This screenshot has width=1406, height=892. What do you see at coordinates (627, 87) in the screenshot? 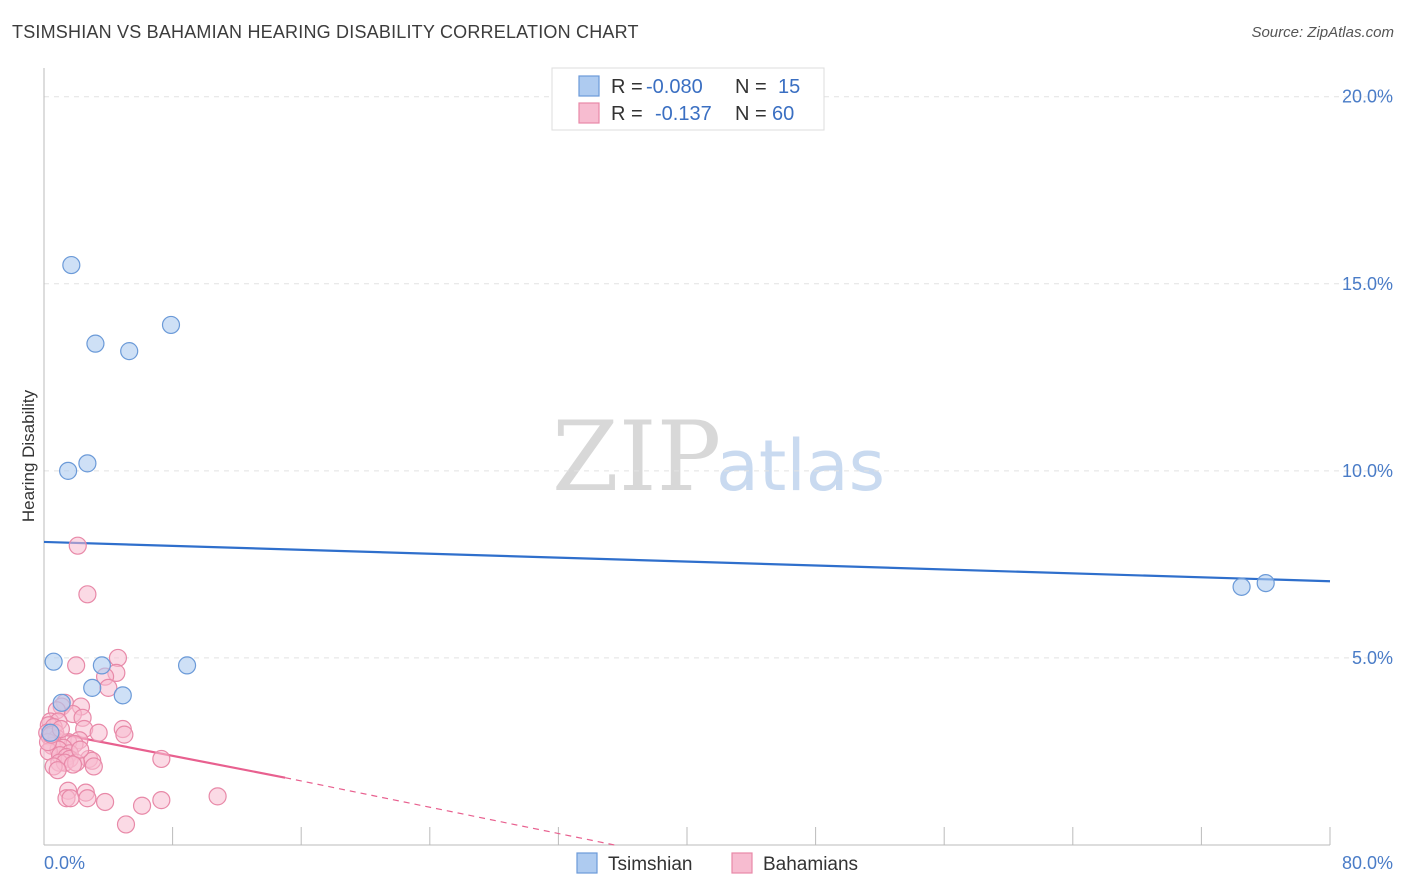
I see `legend-r-label-1: R =` at bounding box center [627, 87].